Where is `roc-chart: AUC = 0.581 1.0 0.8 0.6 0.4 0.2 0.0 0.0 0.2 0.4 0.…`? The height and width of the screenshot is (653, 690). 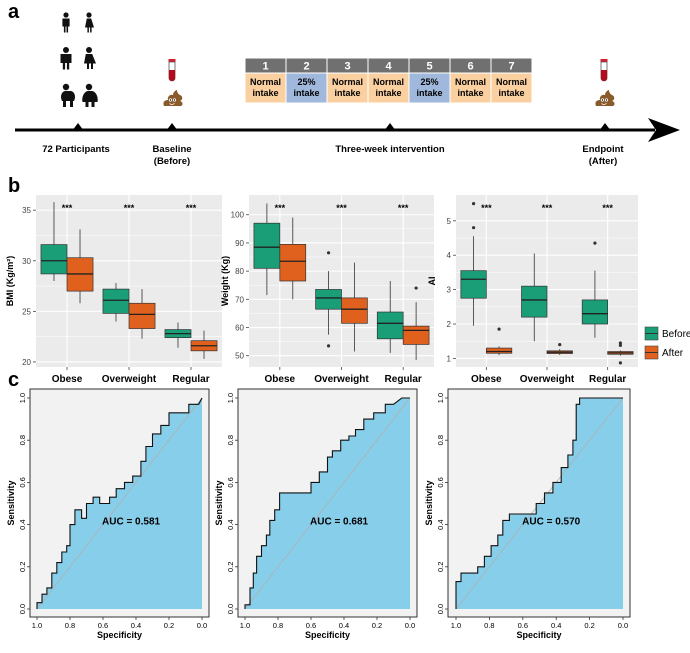
roc-chart: AUC = 0.581 1.0 0.8 0.6 0.4 0.2 0.0 0.0 0.2 0.4 0.… is located at coordinates (108, 514).